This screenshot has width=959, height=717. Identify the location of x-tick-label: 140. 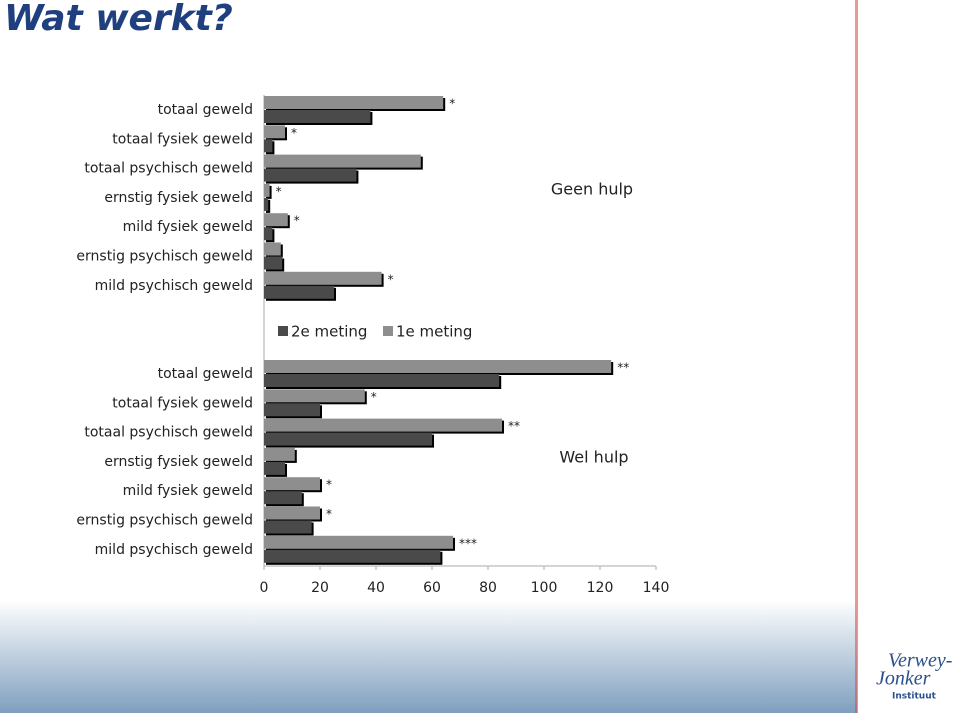
(656, 588).